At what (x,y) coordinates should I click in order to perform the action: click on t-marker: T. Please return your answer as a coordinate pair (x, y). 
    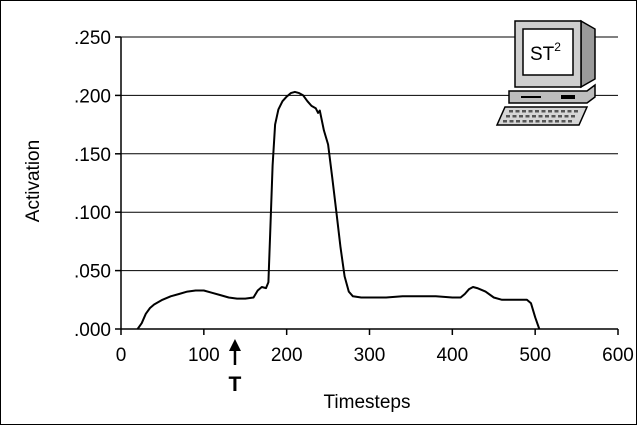
    Looking at the image, I should click on (235, 367).